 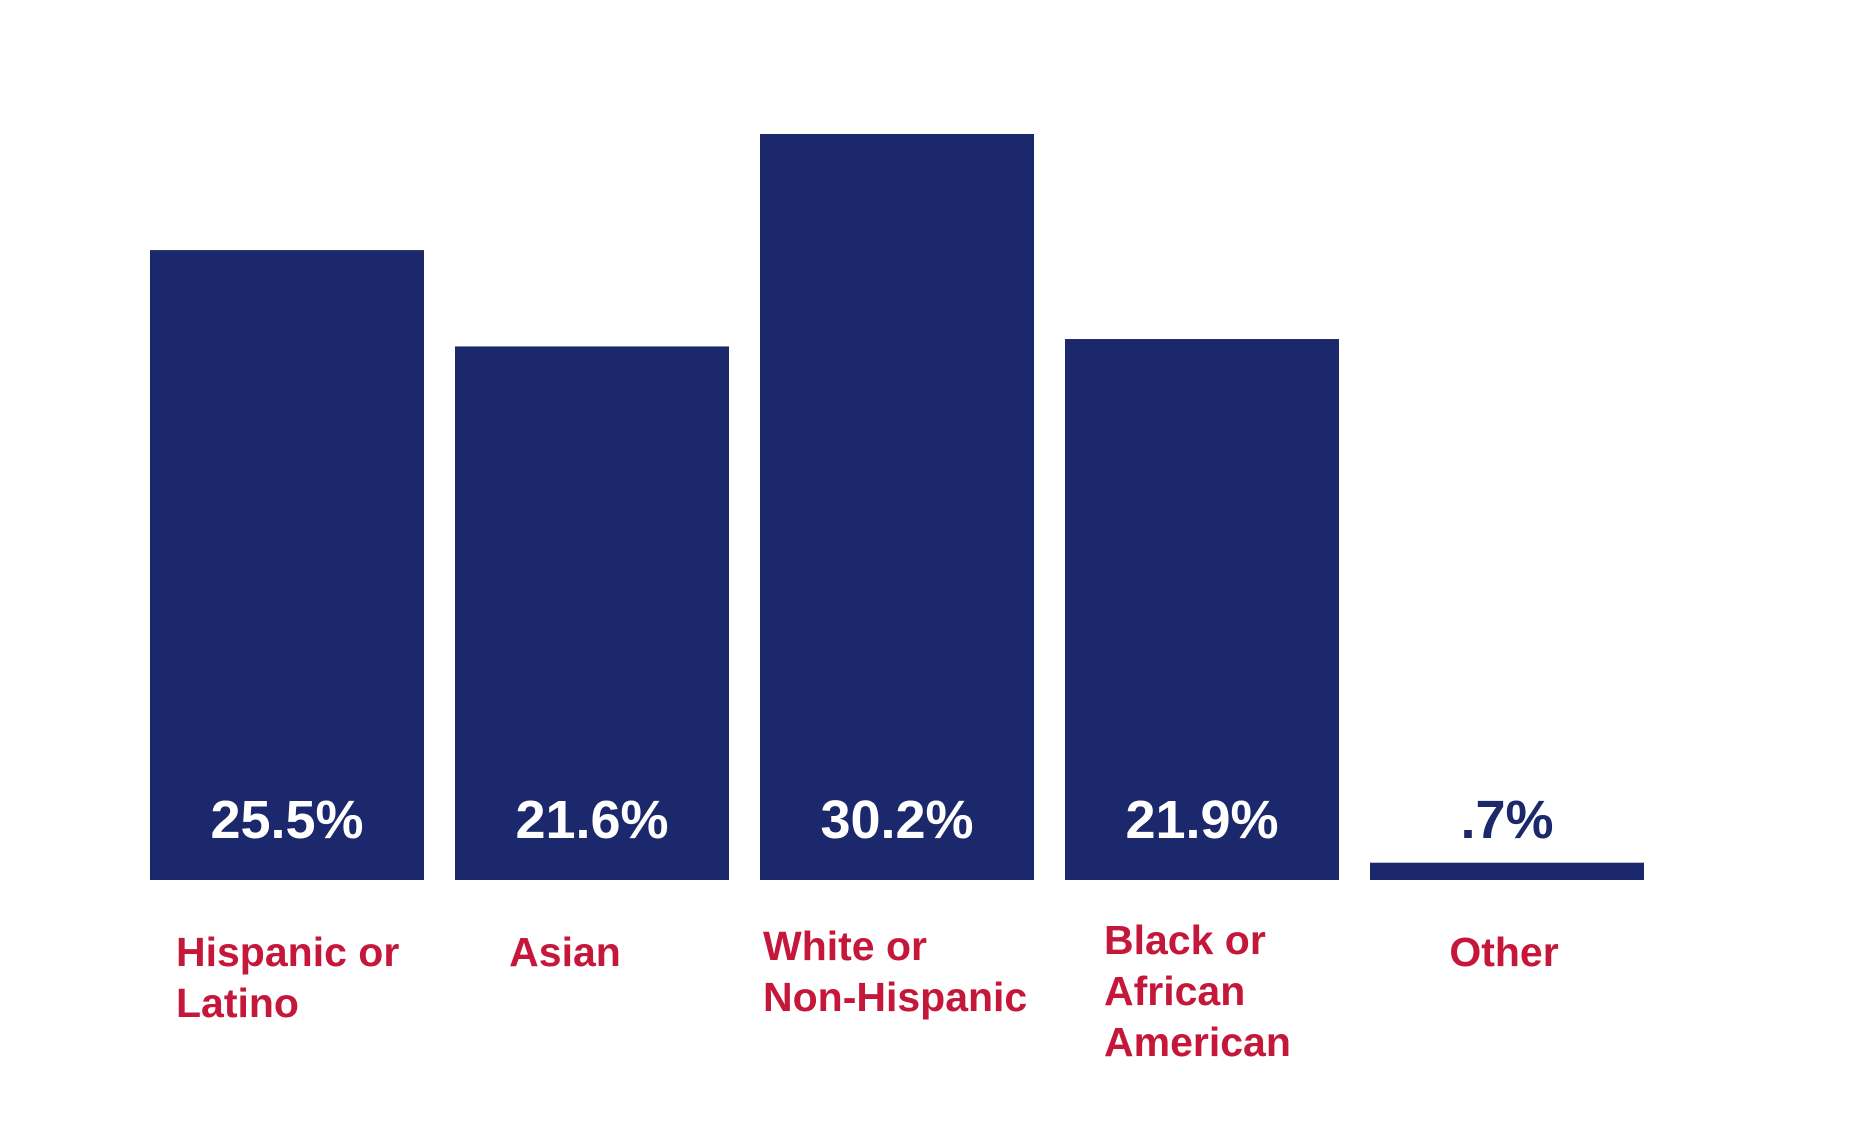 What do you see at coordinates (1185, 940) in the screenshot?
I see `category-label-line: Black or` at bounding box center [1185, 940].